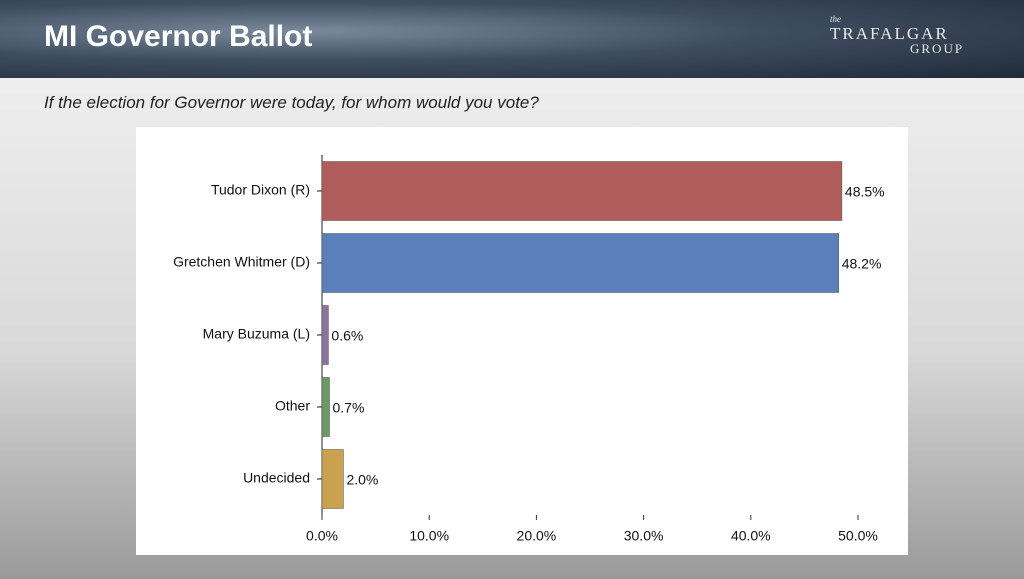 The height and width of the screenshot is (579, 1024). What do you see at coordinates (347, 336) in the screenshot?
I see `value-label: 0.6%` at bounding box center [347, 336].